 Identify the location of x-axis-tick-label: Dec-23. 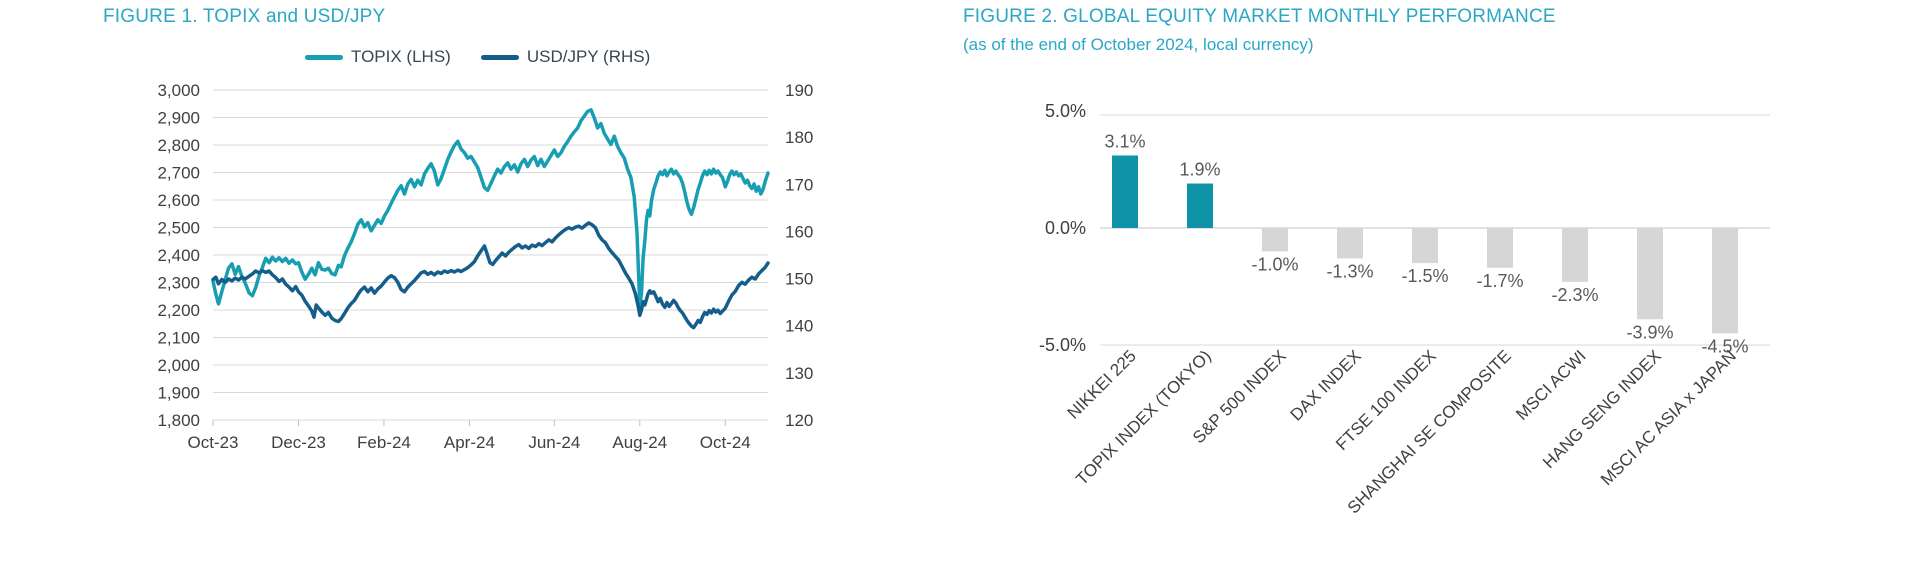
(298, 442).